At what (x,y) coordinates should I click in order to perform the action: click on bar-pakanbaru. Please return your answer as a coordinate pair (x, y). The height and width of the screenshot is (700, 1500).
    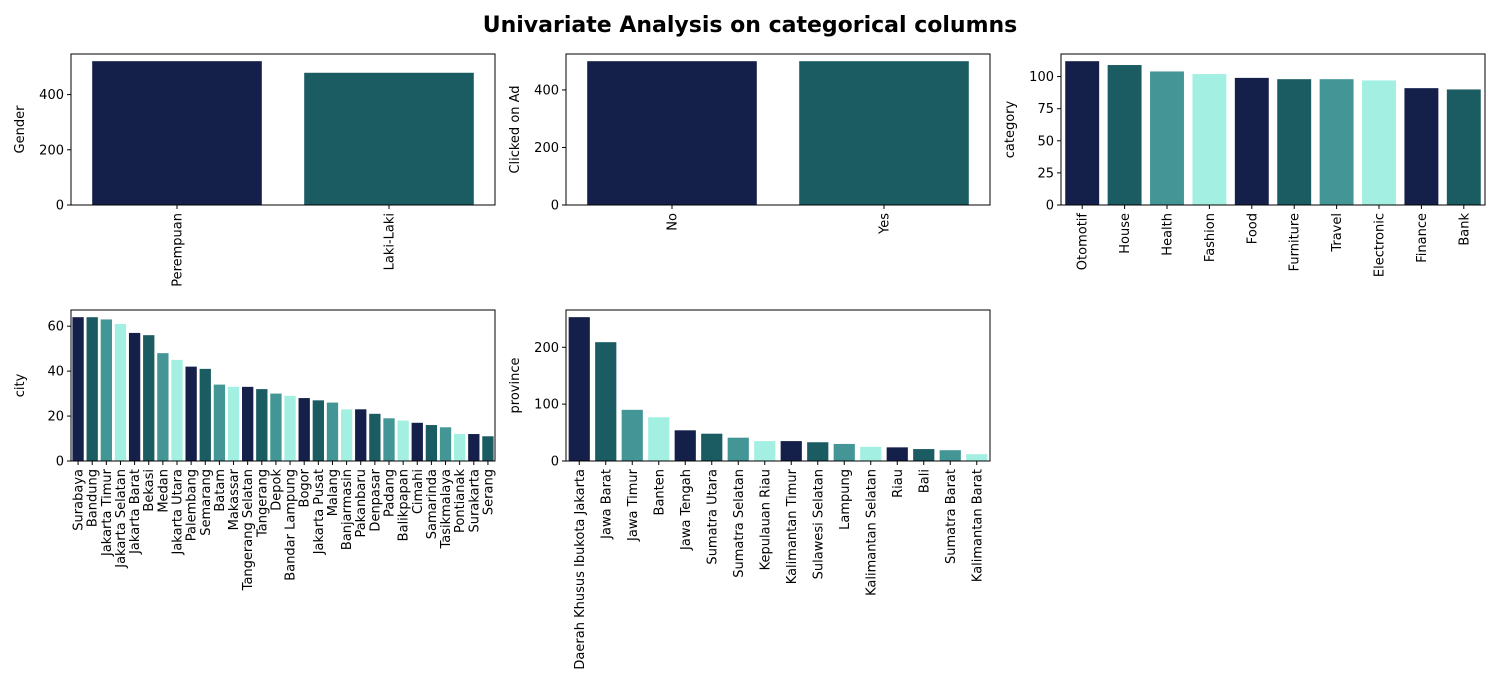
    Looking at the image, I should click on (361, 435).